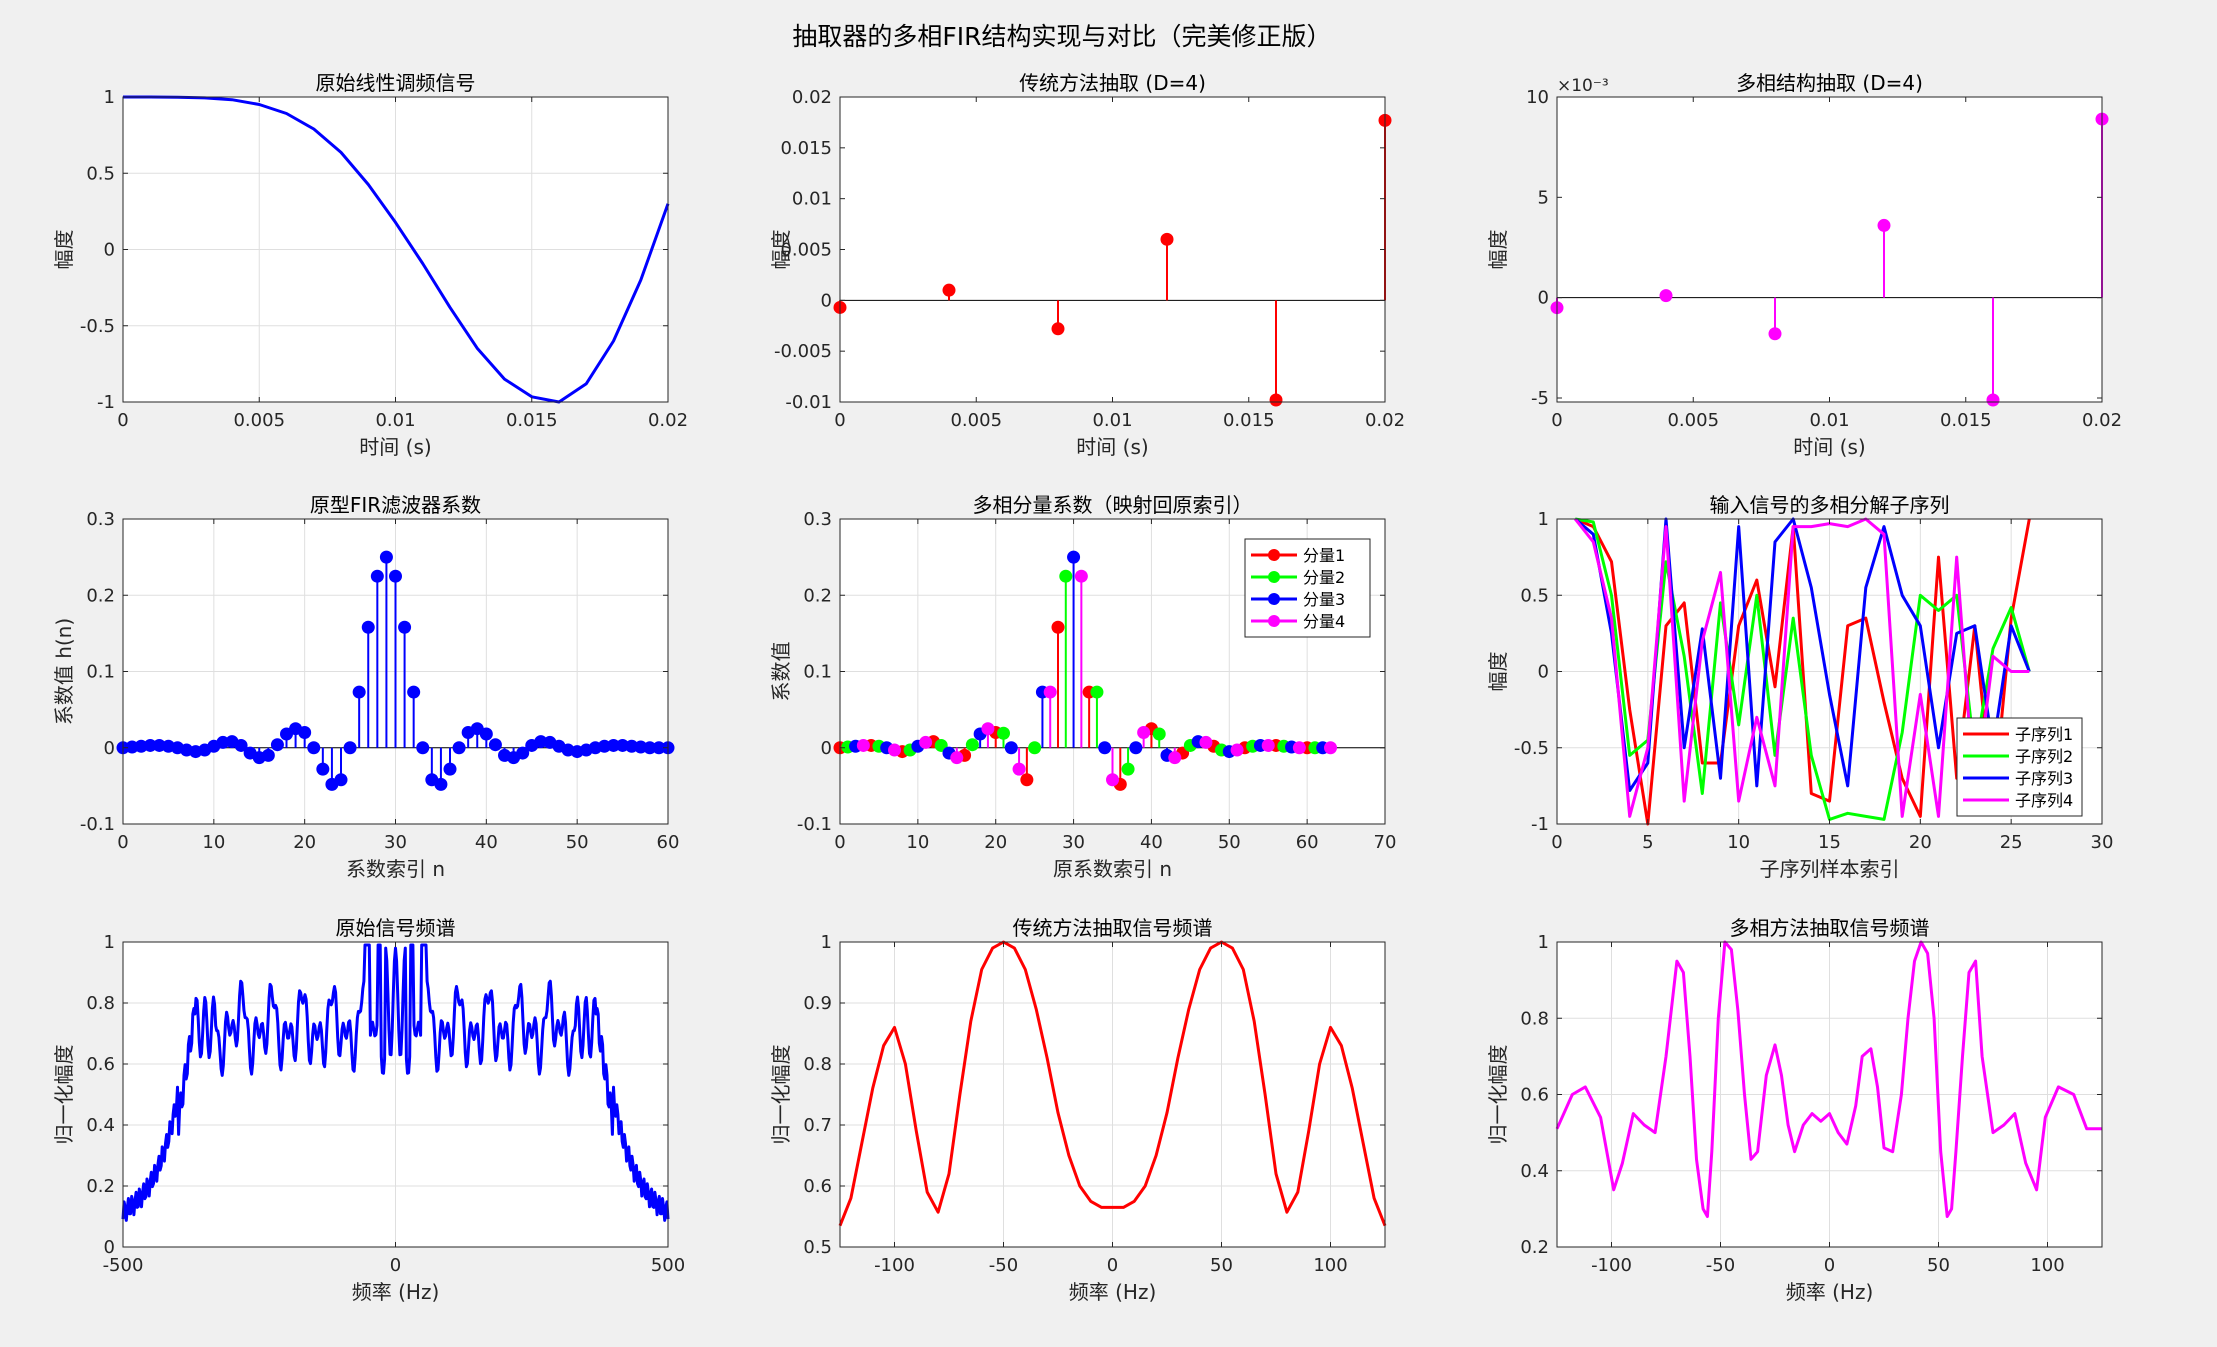 The image size is (2217, 1347). What do you see at coordinates (1693, 420) in the screenshot?
I see `x-tick-label: 0.005` at bounding box center [1693, 420].